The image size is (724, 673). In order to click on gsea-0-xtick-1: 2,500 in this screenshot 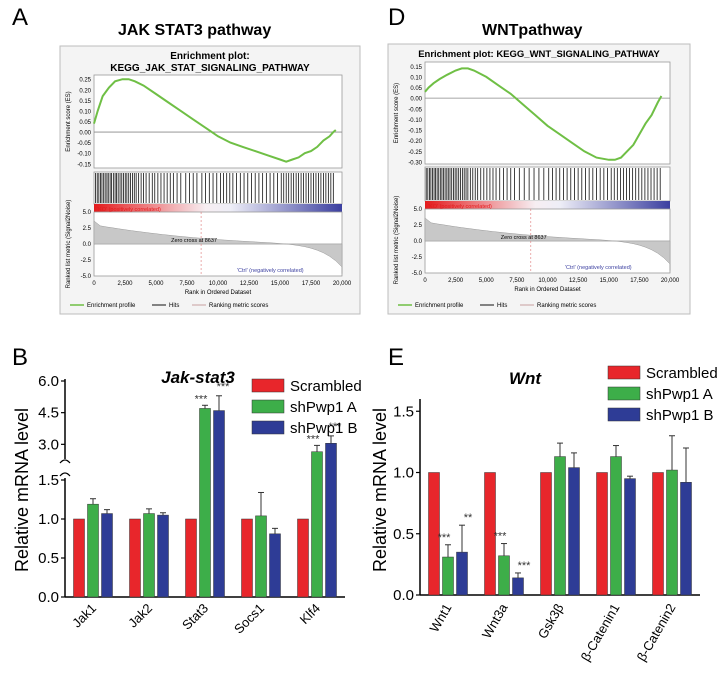, I will do `click(125, 284)`.